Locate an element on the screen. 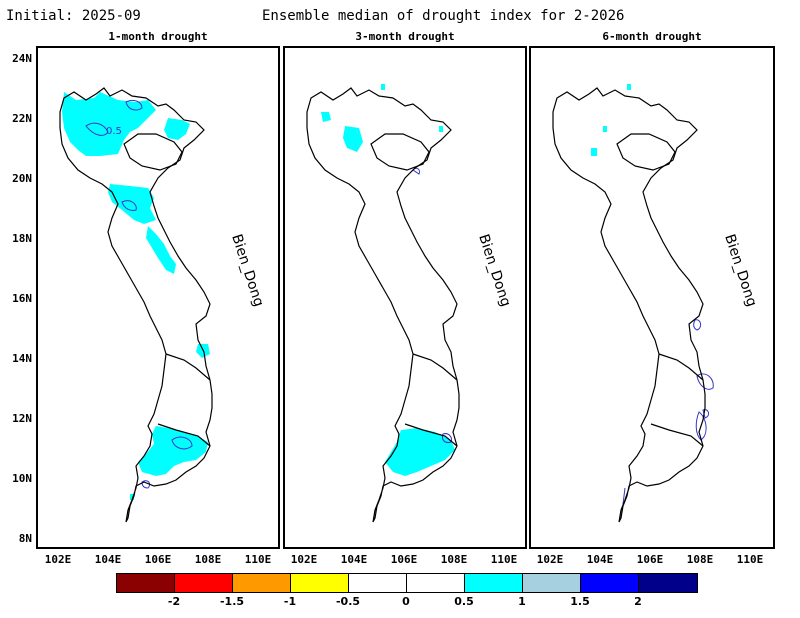 The image size is (800, 618). y-tick-14n: 14N is located at coordinates (22, 358).